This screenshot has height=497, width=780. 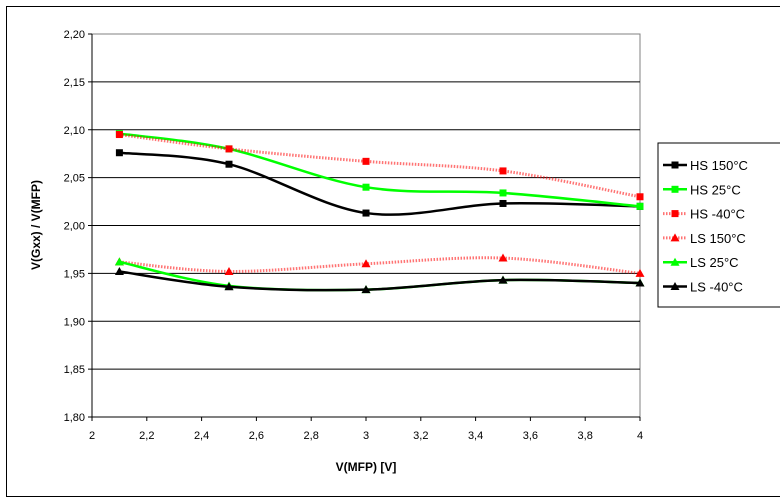 What do you see at coordinates (714, 262) in the screenshot?
I see `legend-label: LS 25°C` at bounding box center [714, 262].